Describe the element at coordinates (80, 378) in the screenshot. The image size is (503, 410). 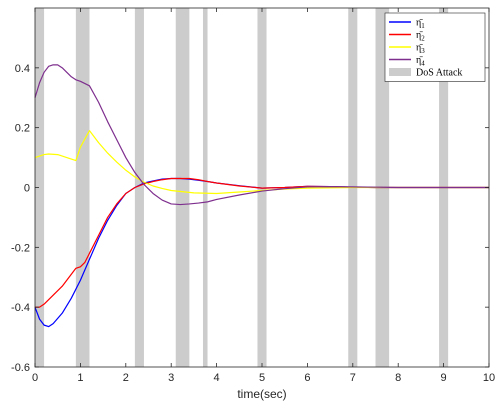
I see `x-tick-label: 1` at that location.